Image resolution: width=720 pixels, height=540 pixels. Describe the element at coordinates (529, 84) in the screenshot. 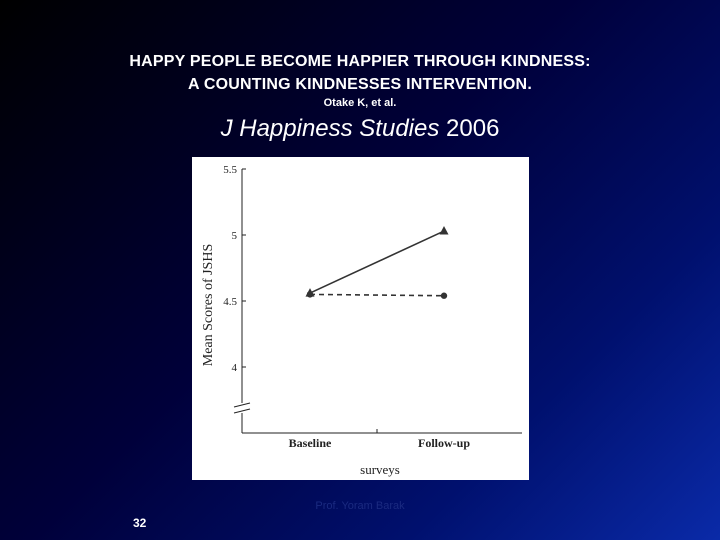

I see `slide-title-line2-punct: .` at that location.